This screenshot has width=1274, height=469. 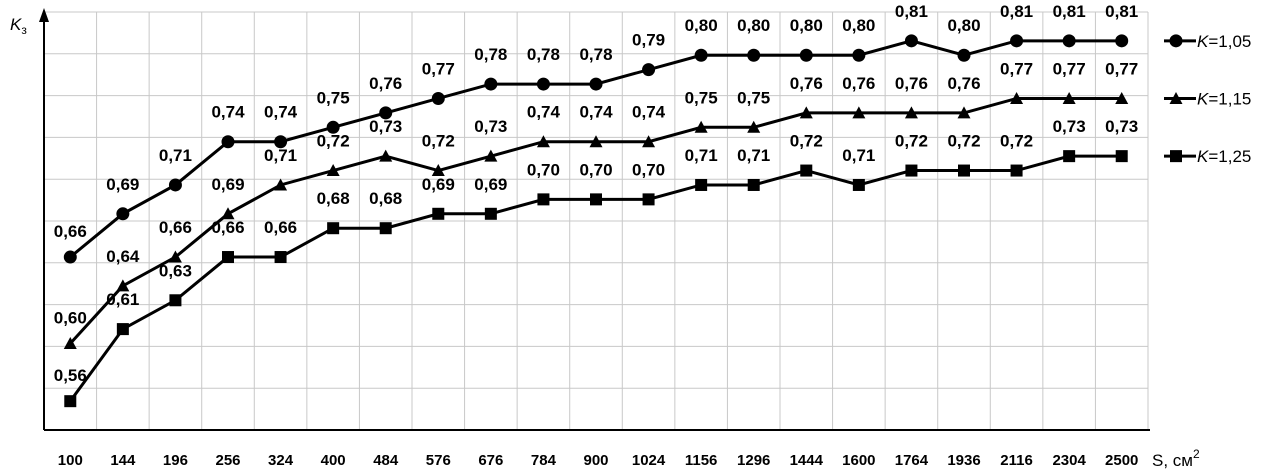 I want to click on x-tick-label: 576, so click(x=438, y=460).